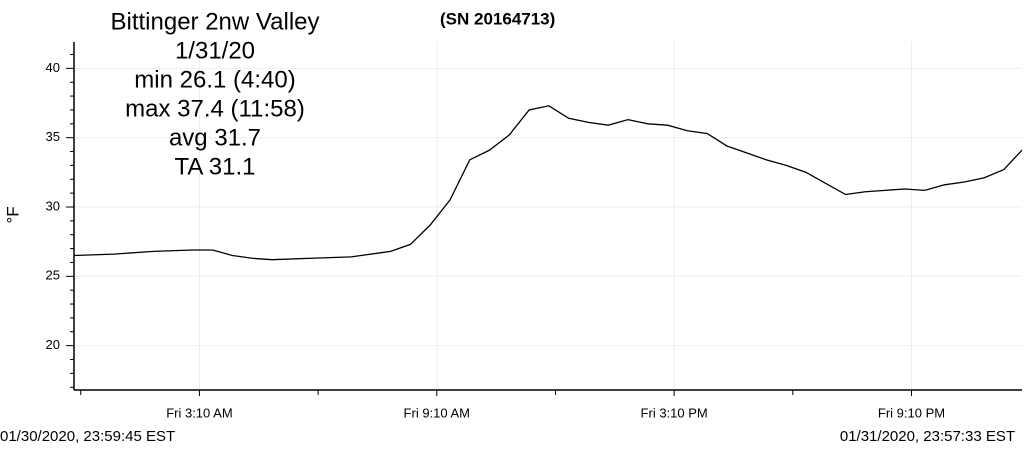 Image resolution: width=1024 pixels, height=450 pixels. What do you see at coordinates (87, 436) in the screenshot?
I see `start-label: 01/30/2020, 23:59:45 EST` at bounding box center [87, 436].